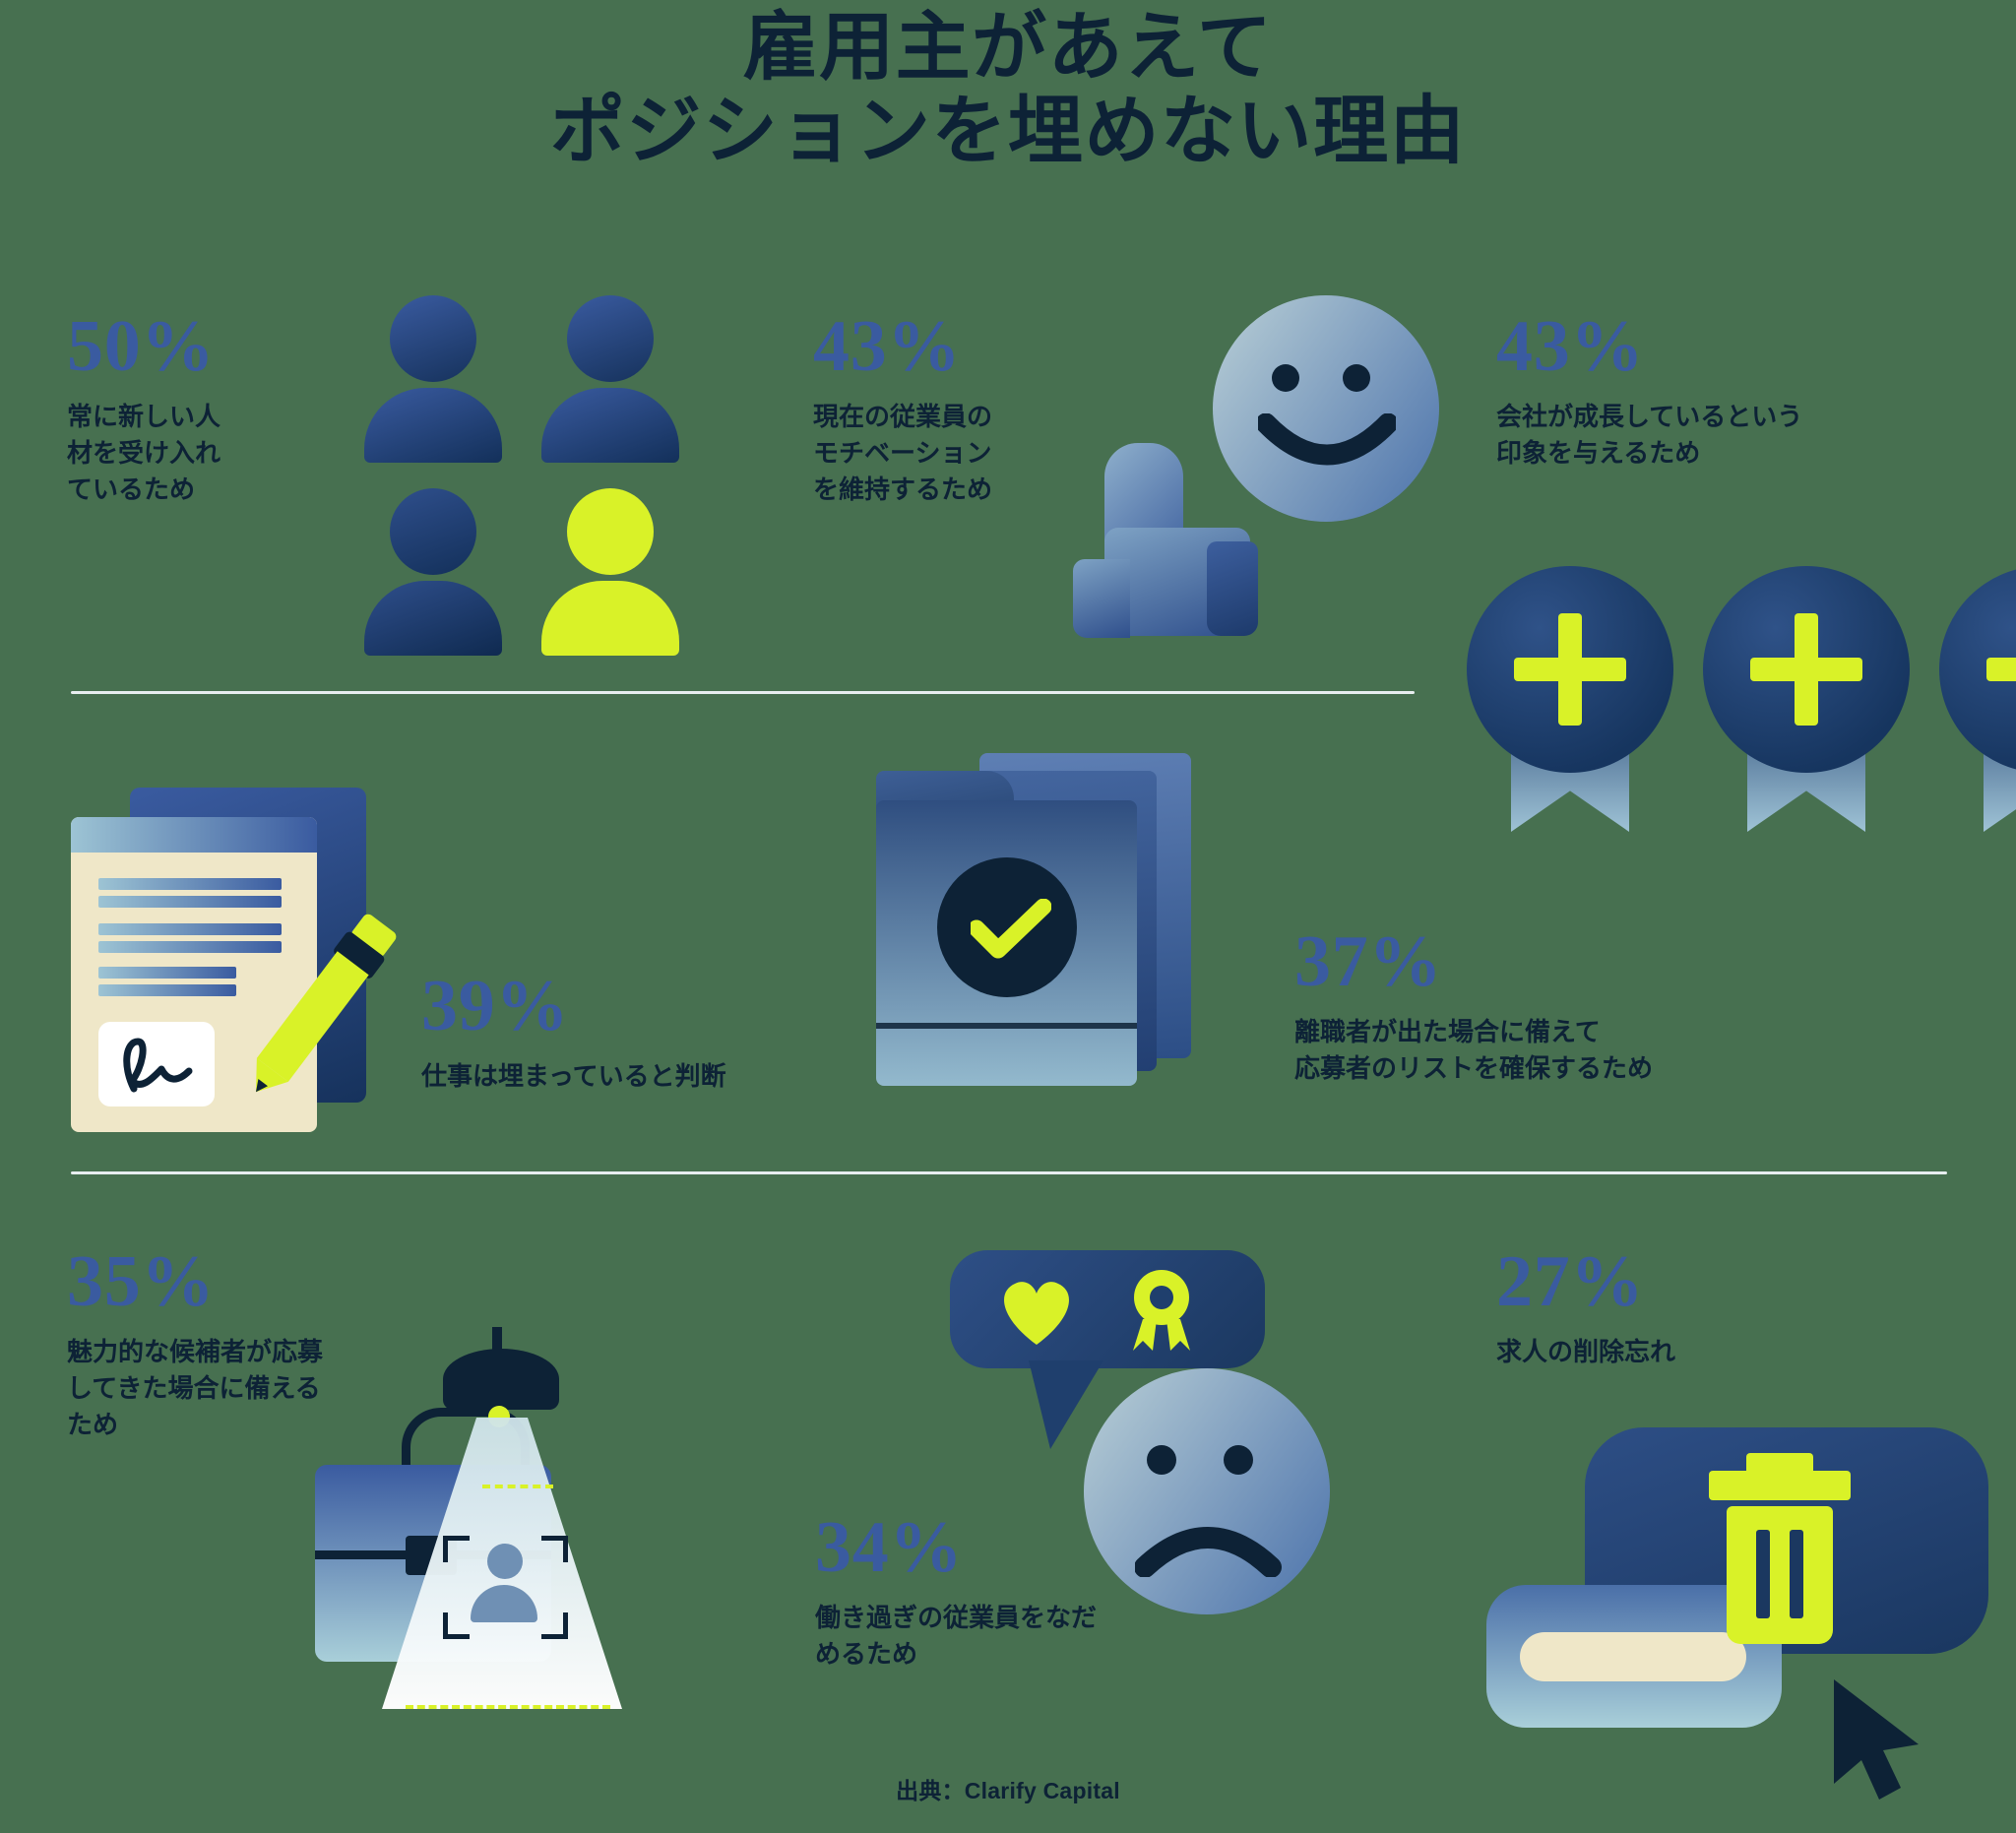  What do you see at coordinates (1066, 1405) in the screenshot?
I see `chat-bubble-tail` at bounding box center [1066, 1405].